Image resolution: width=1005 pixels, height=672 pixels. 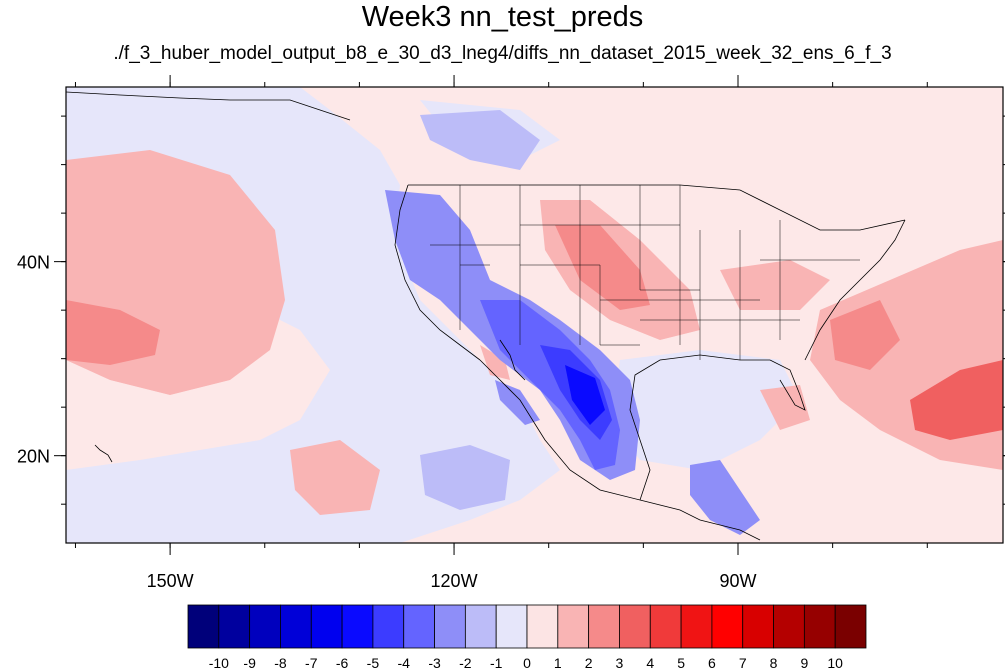 I want to click on us-canada-border, so click(x=657, y=207).